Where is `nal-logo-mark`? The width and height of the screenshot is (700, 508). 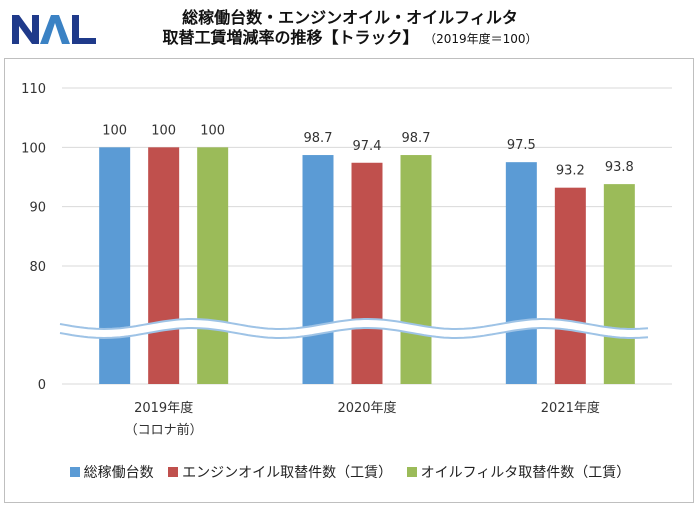 nal-logo-mark is located at coordinates (54, 29).